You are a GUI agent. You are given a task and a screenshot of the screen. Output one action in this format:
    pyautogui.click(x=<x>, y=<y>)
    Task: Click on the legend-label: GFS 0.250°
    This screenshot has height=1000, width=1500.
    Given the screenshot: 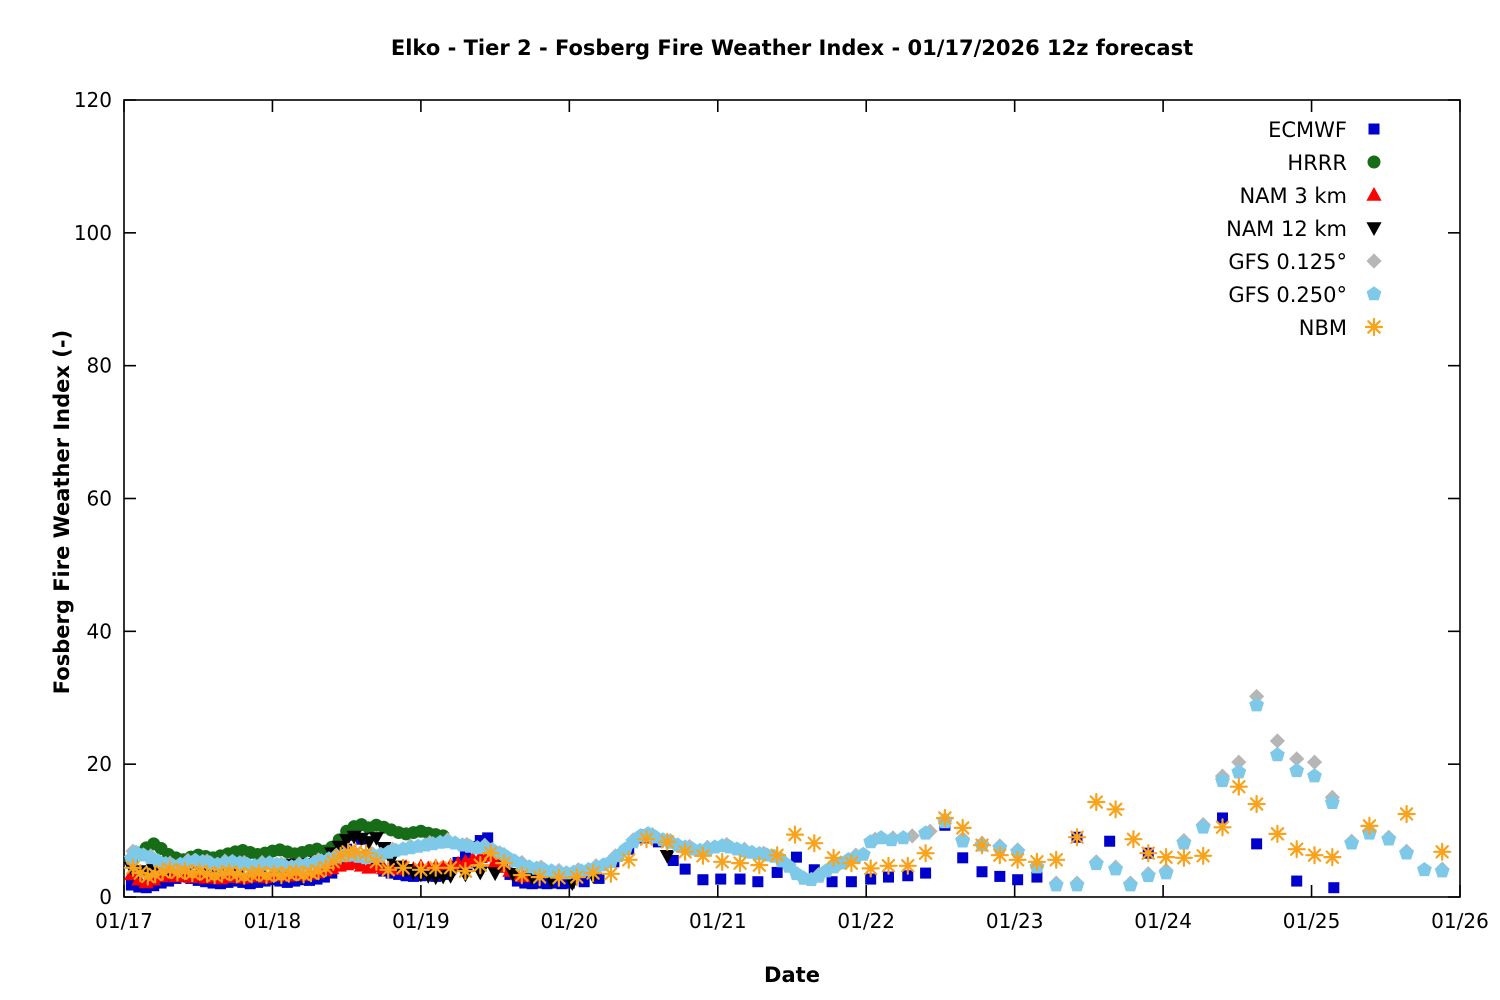 What is the action you would take?
    pyautogui.click(x=1287, y=295)
    